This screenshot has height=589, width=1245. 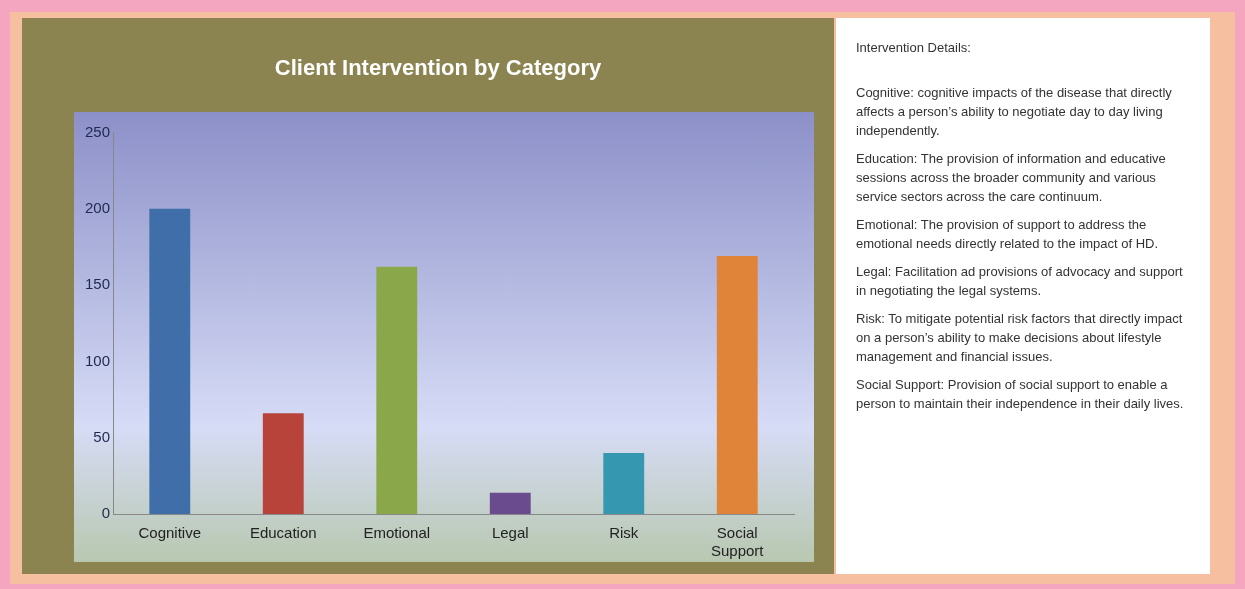 What do you see at coordinates (1020, 338) in the screenshot?
I see `text: Risk: To mitigate potential risk factors that directly impact on a person’s ability to make decisions about lifestyle management and financial issues.` at bounding box center [1020, 338].